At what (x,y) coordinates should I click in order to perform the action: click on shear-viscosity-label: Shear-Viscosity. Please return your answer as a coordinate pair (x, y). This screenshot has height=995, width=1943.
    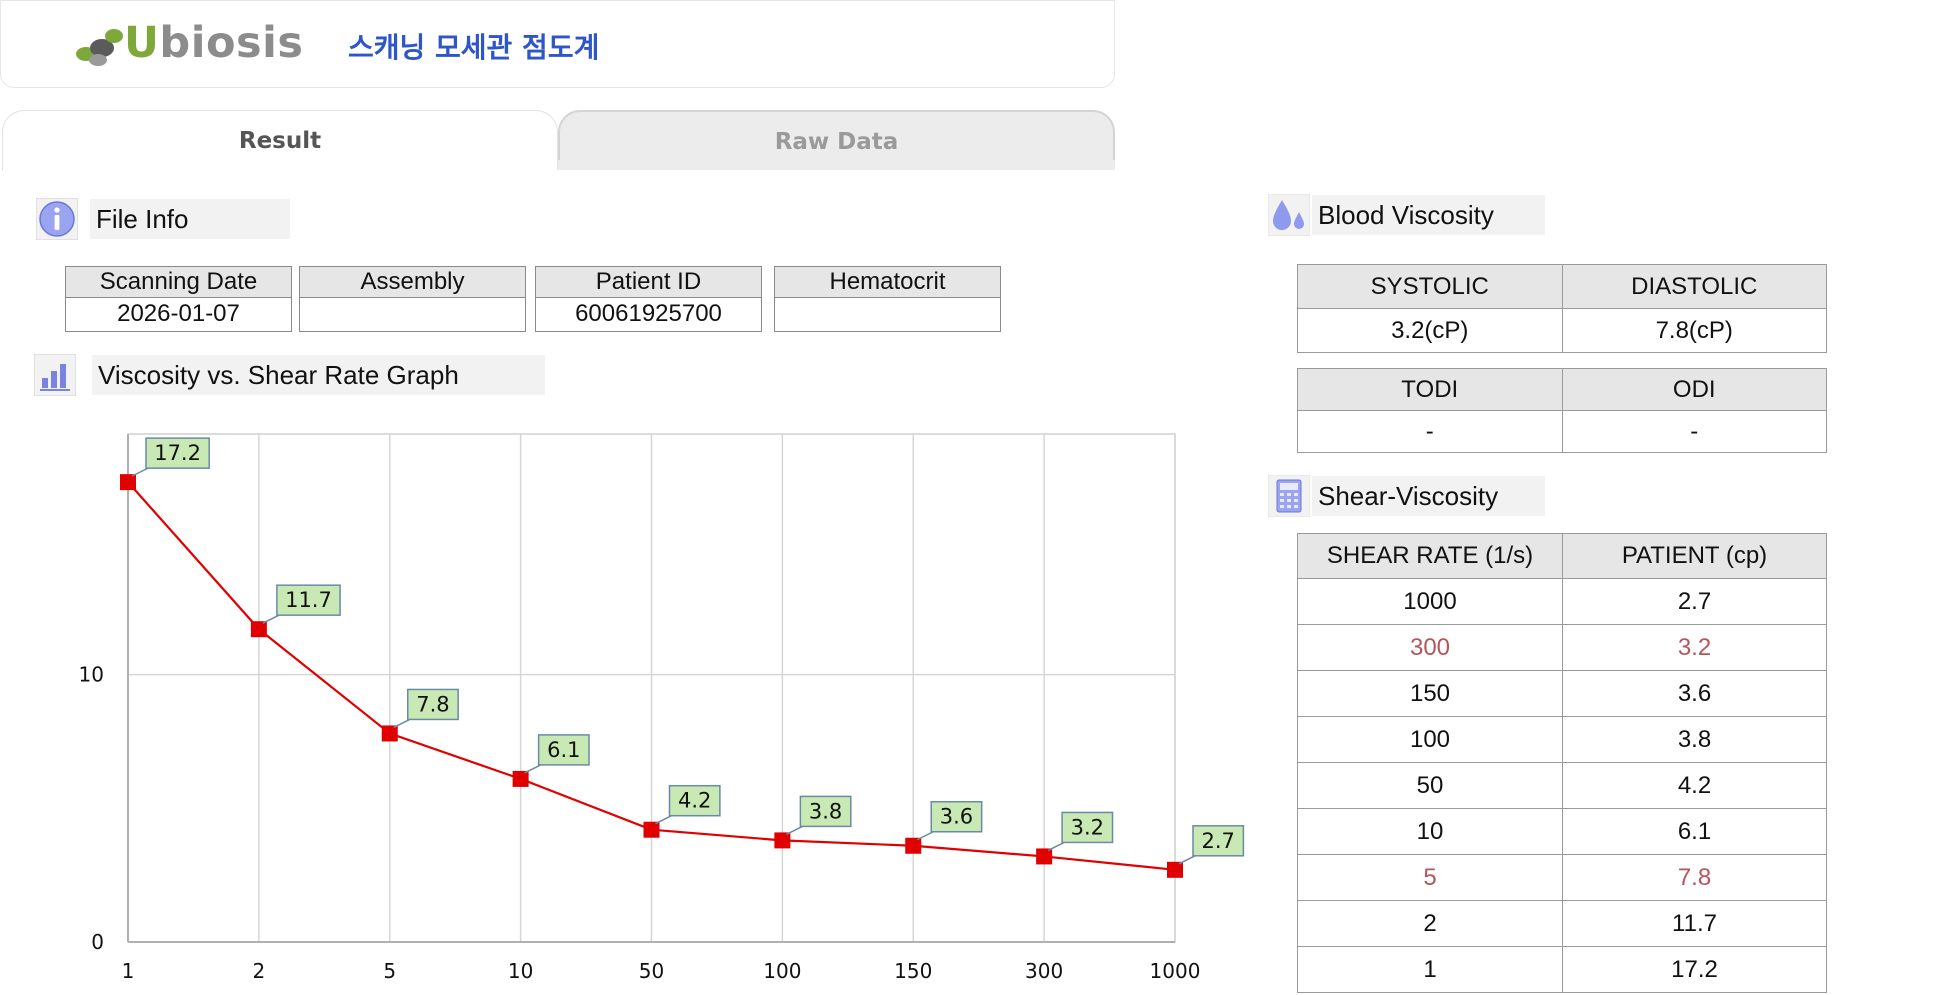
    Looking at the image, I should click on (1428, 496).